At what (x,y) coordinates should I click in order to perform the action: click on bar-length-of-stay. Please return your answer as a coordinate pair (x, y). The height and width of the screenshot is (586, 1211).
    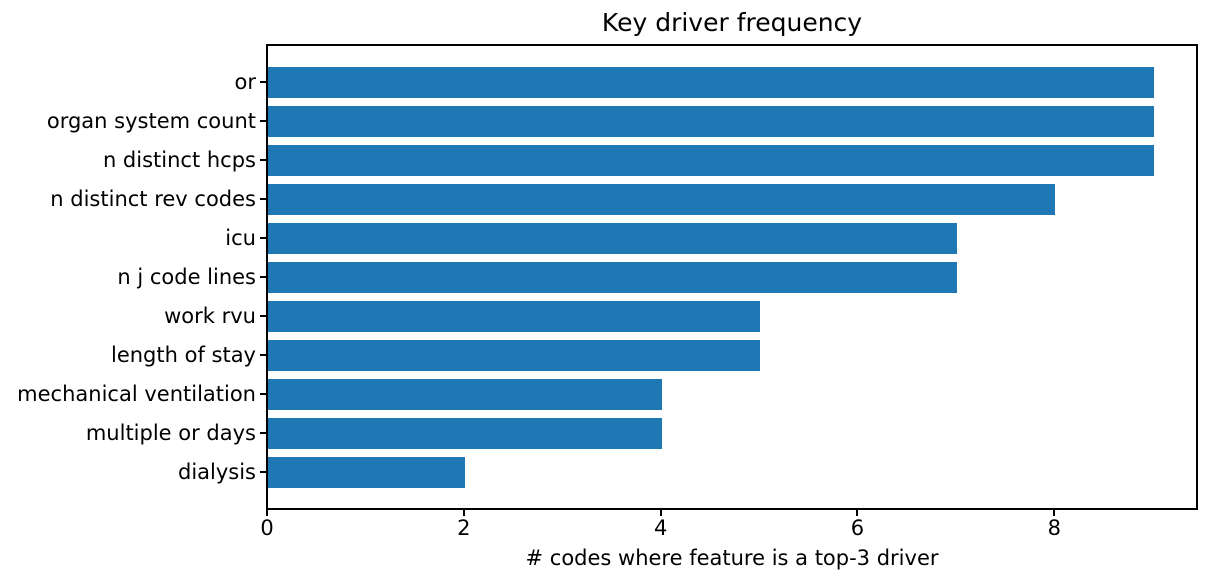
    Looking at the image, I should click on (514, 355).